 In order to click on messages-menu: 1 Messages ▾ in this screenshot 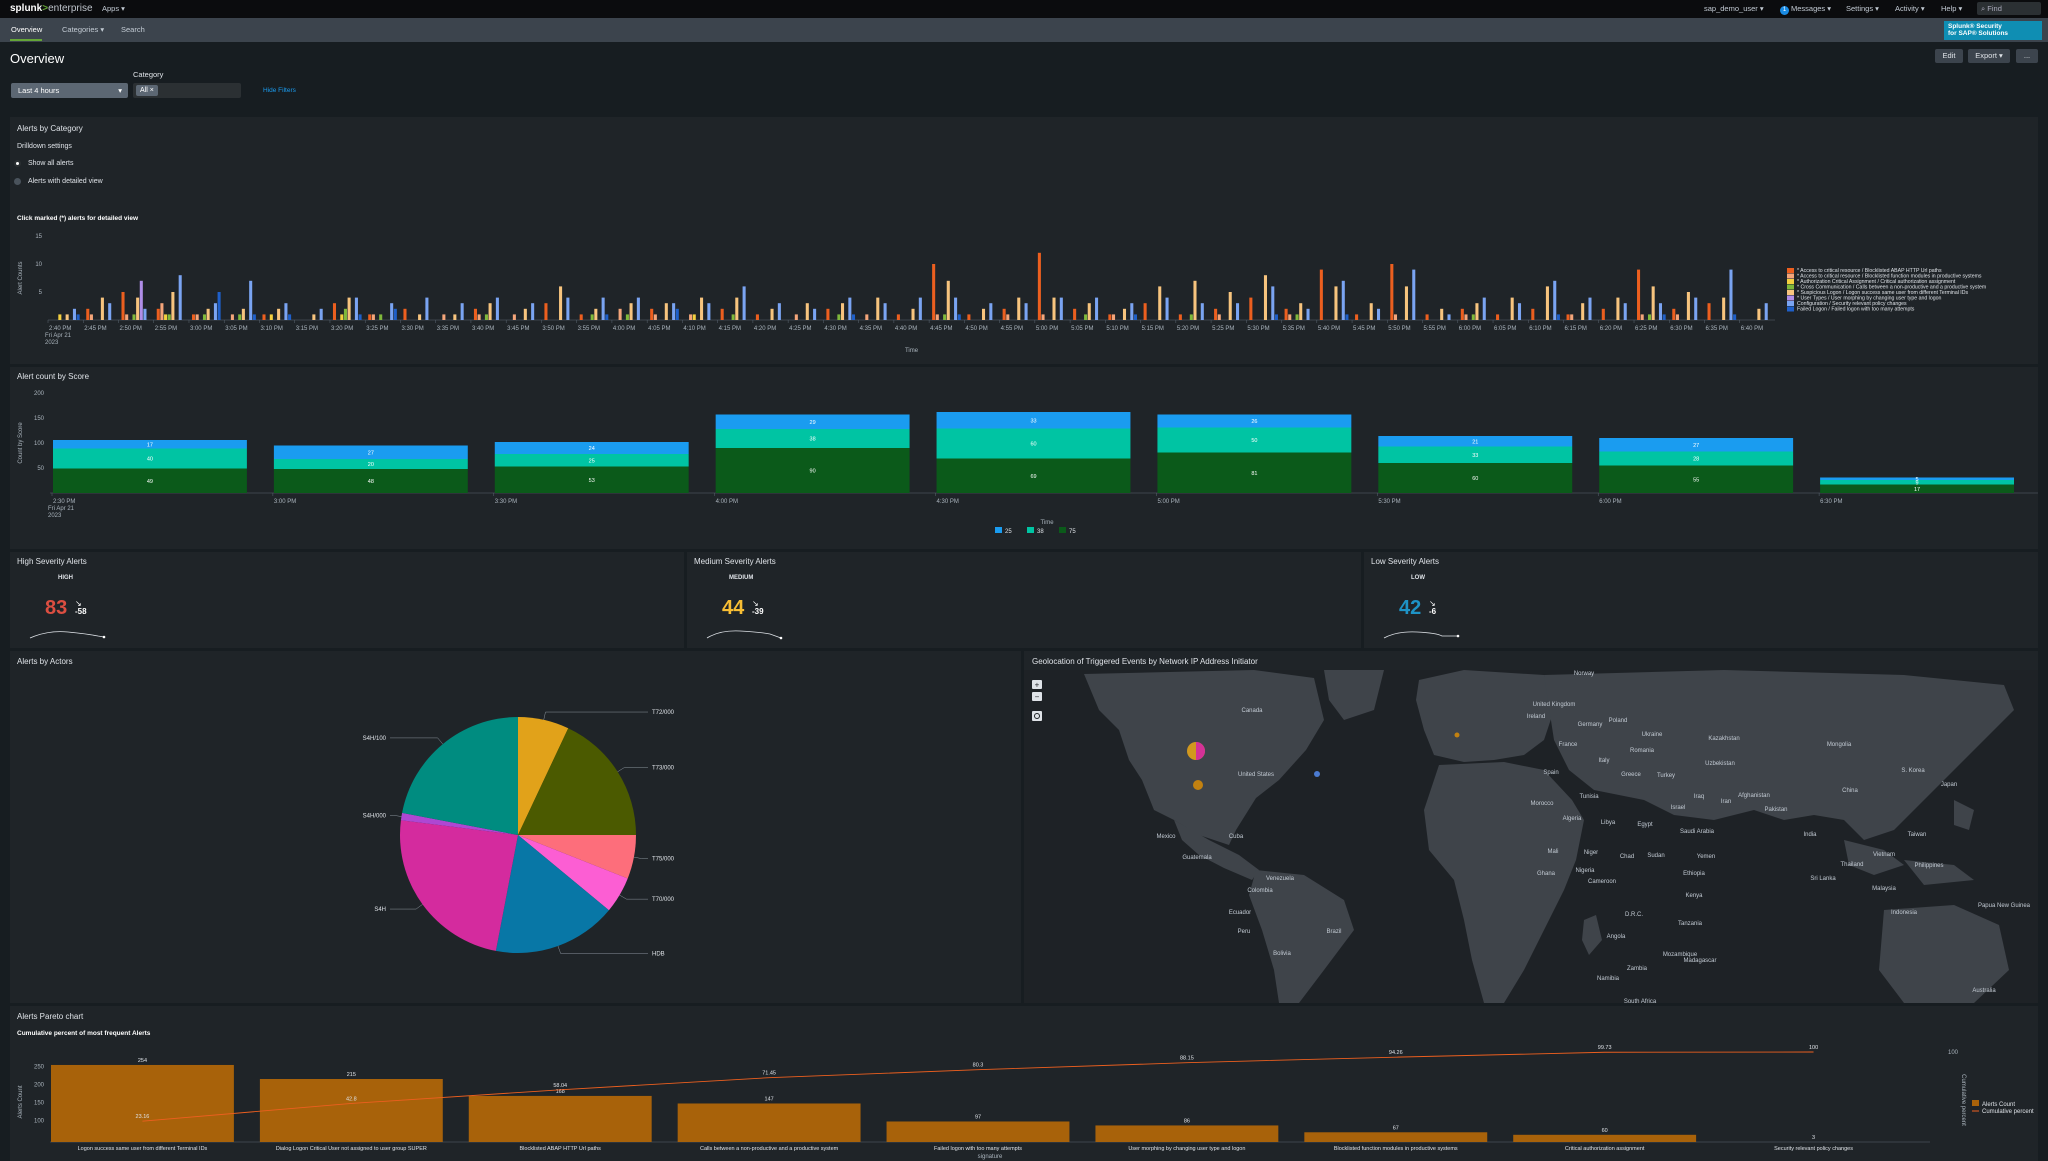, I will do `click(1805, 9)`.